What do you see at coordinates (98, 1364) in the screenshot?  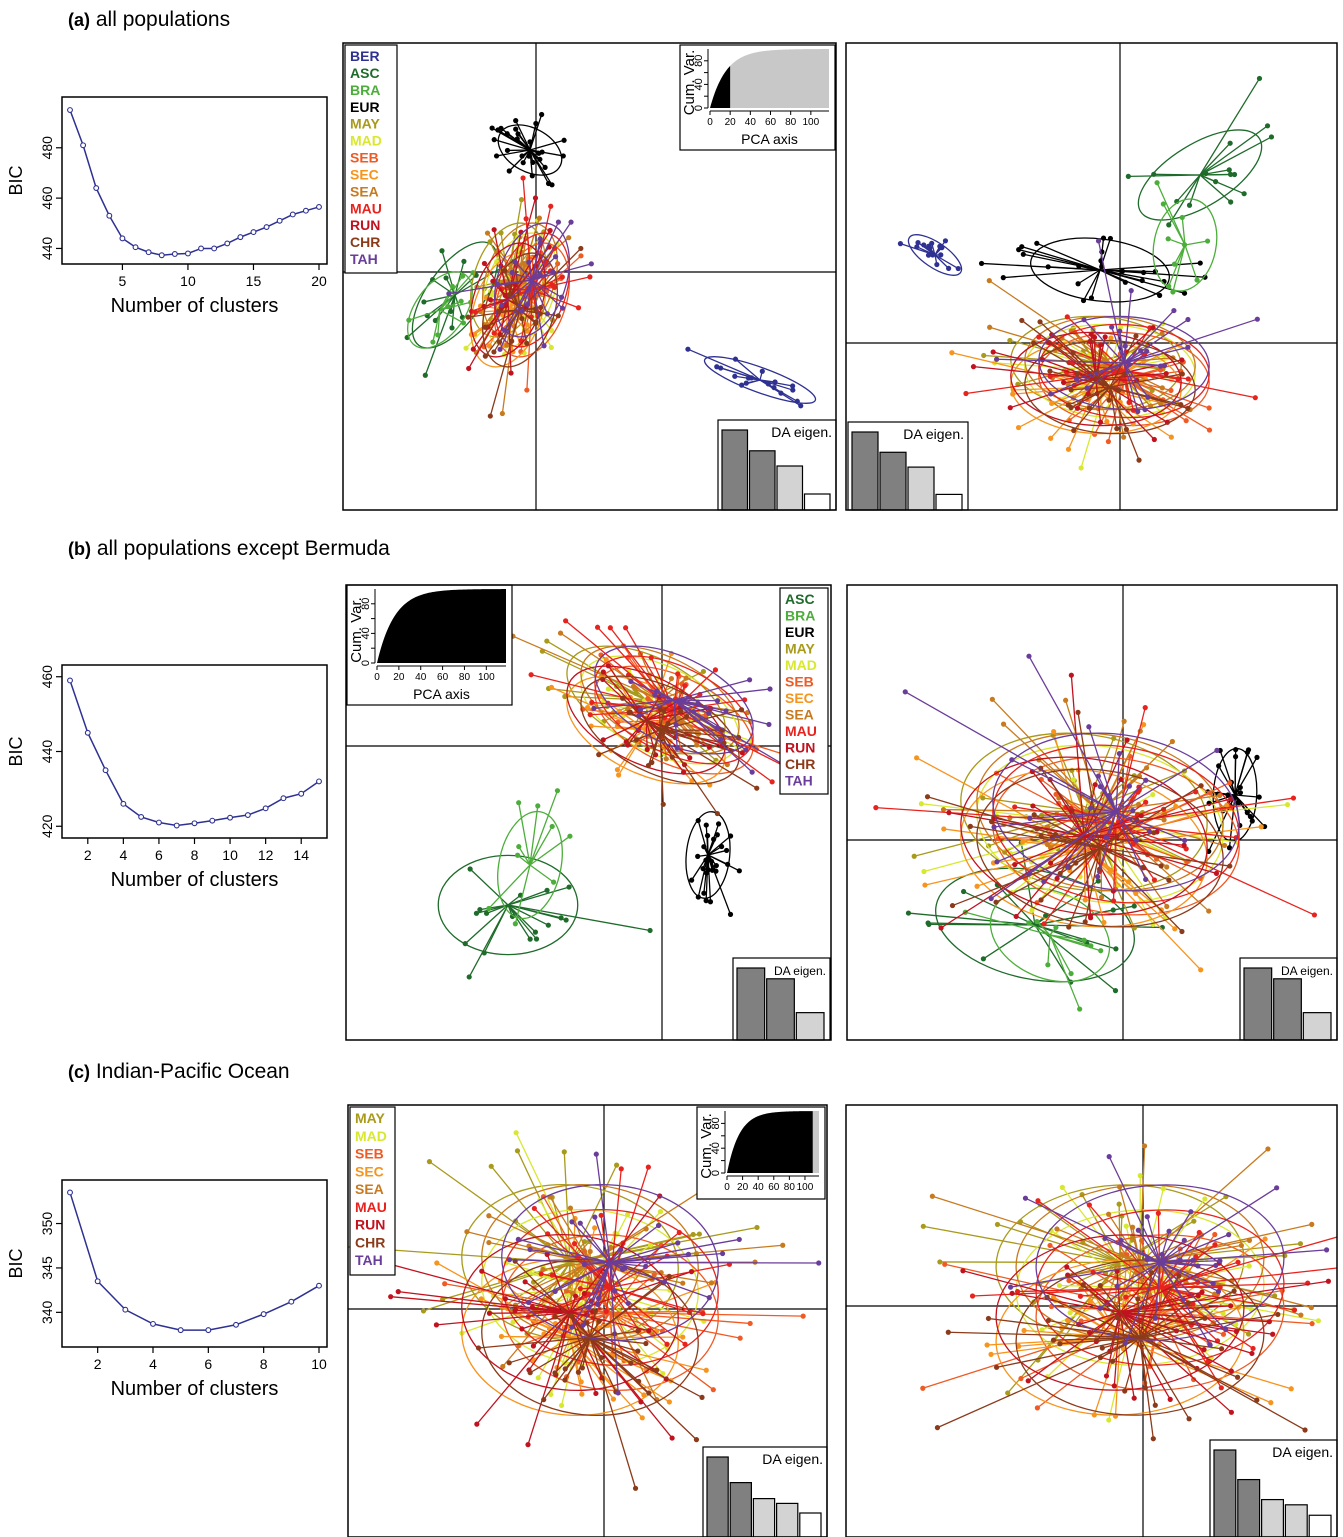 I see `bic-xtick-label: 2` at bounding box center [98, 1364].